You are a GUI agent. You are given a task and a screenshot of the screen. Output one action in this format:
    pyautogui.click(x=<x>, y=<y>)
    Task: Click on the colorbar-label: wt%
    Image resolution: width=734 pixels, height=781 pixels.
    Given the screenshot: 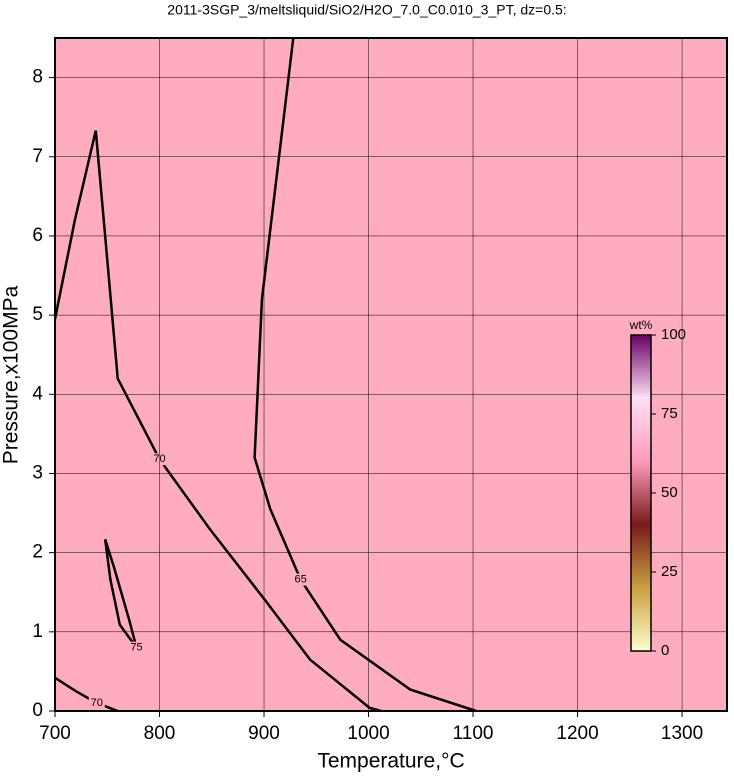 What is the action you would take?
    pyautogui.click(x=641, y=325)
    